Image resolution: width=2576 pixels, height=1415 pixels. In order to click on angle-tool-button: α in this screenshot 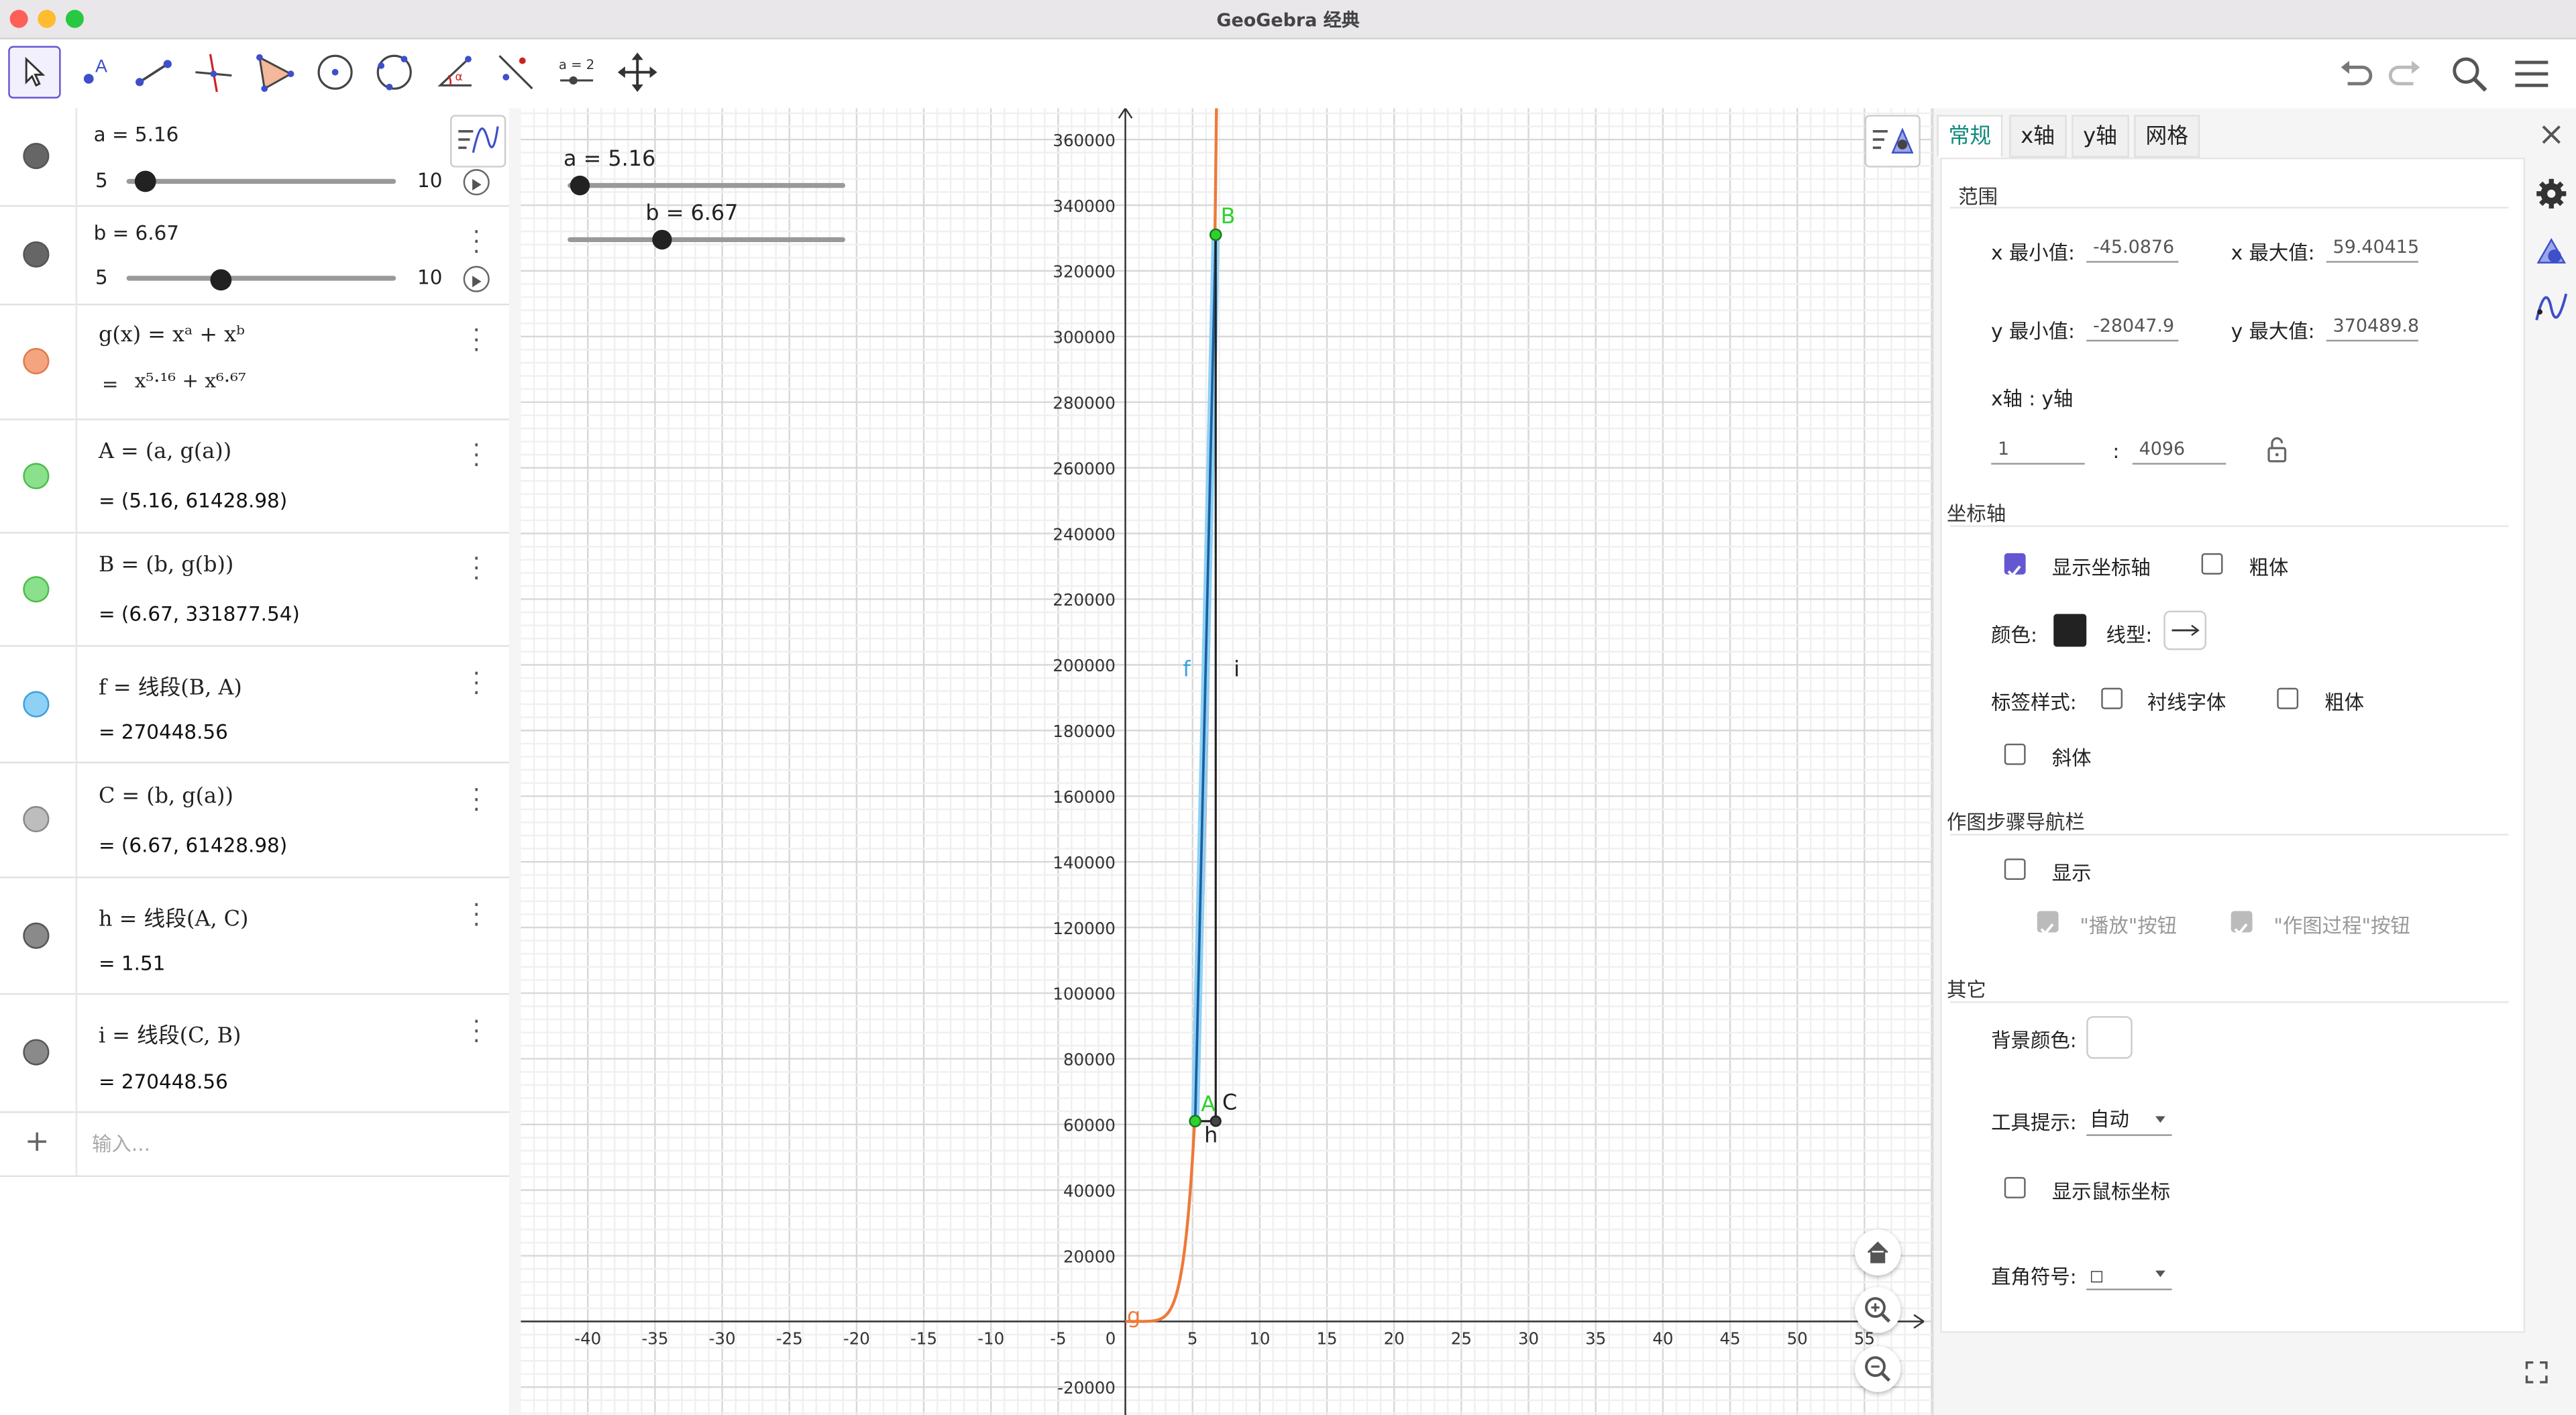, I will do `click(455, 72)`.